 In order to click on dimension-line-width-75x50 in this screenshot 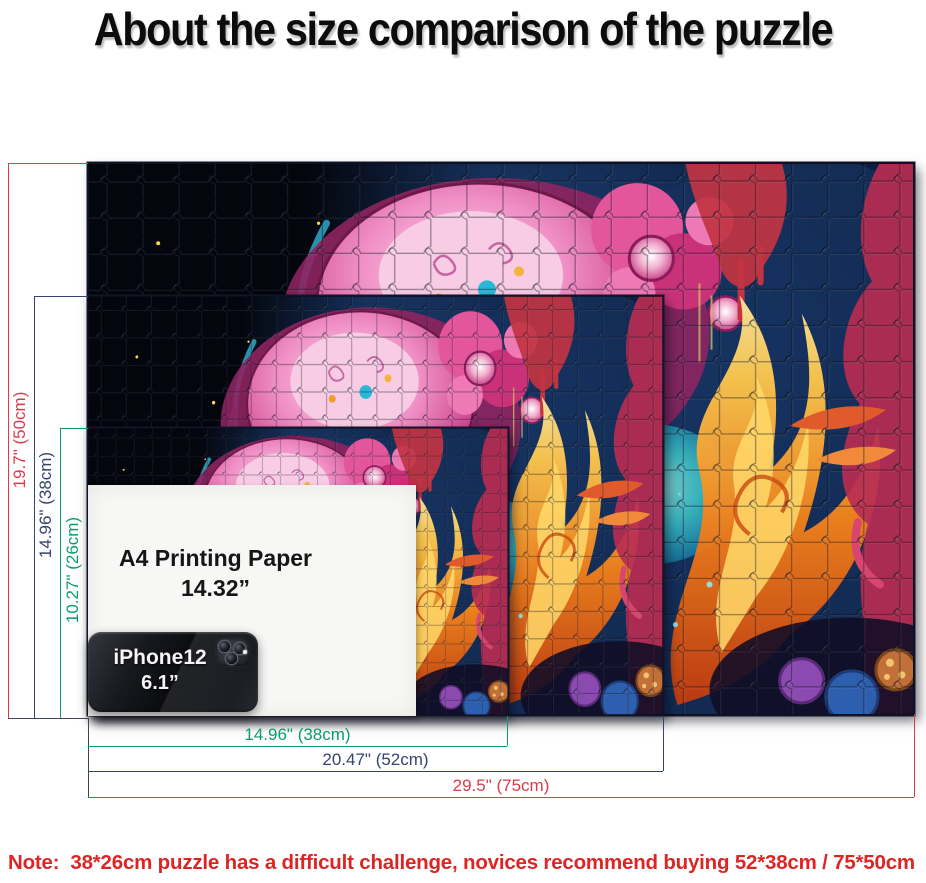, I will do `click(501, 797)`.